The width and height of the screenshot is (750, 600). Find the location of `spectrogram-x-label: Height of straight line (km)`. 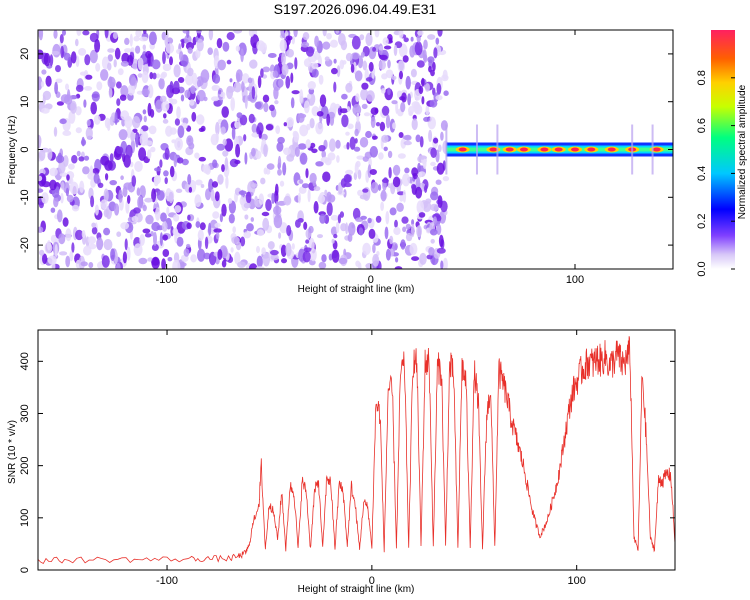

spectrogram-x-label: Height of straight line (km) is located at coordinates (356, 289).